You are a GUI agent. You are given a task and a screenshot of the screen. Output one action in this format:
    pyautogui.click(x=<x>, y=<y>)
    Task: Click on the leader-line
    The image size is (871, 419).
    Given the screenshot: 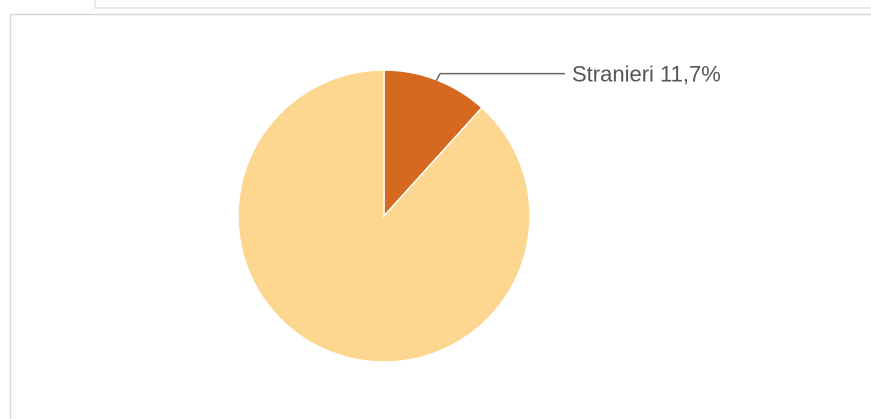 What is the action you would take?
    pyautogui.click(x=500, y=77)
    